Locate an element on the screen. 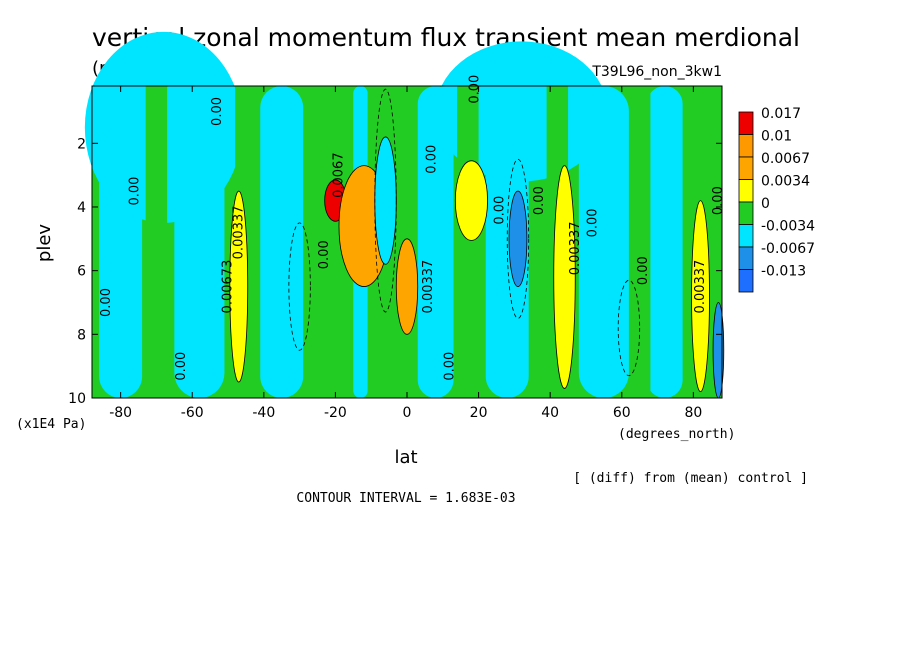  y-tick-label: 10 is located at coordinates (77, 399).